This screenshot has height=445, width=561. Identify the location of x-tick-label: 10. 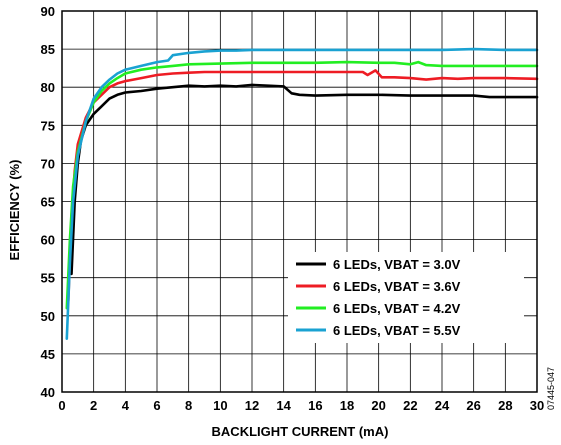
(220, 405).